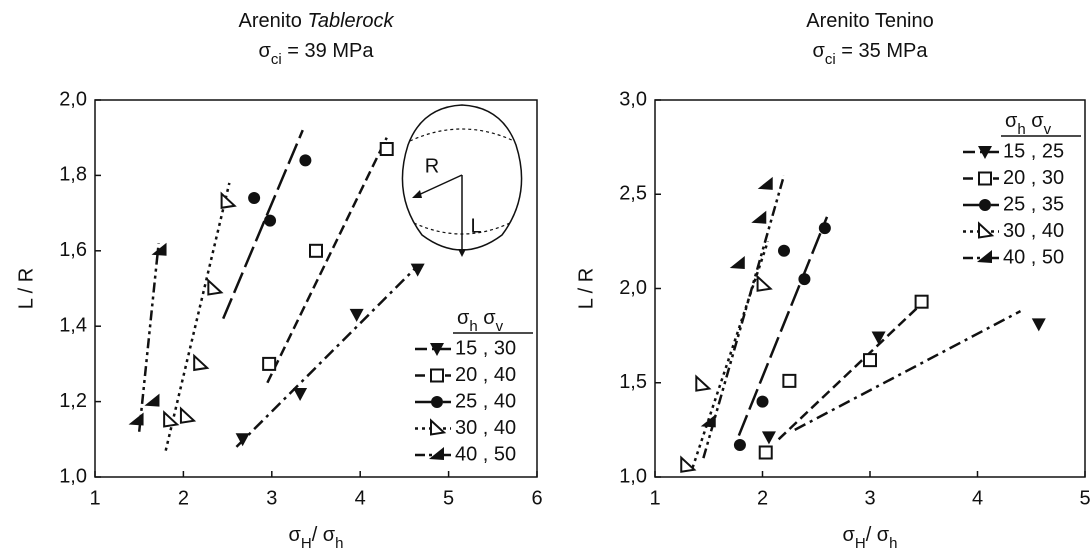 Image resolution: width=1091 pixels, height=556 pixels. I want to click on y-axis-label: L / R, so click(586, 289).